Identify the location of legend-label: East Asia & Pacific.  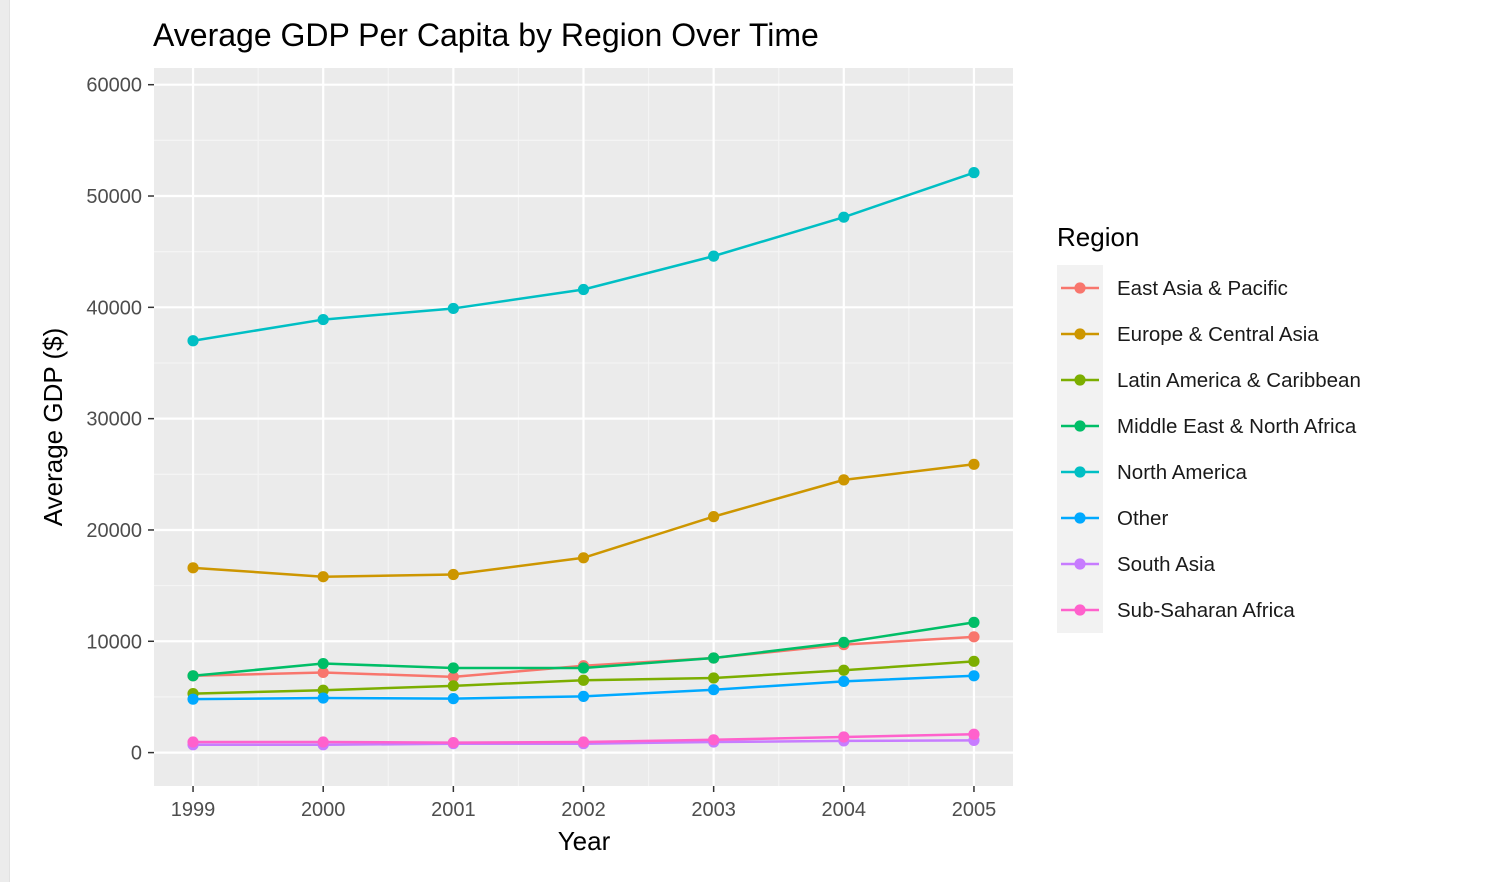
(1202, 288).